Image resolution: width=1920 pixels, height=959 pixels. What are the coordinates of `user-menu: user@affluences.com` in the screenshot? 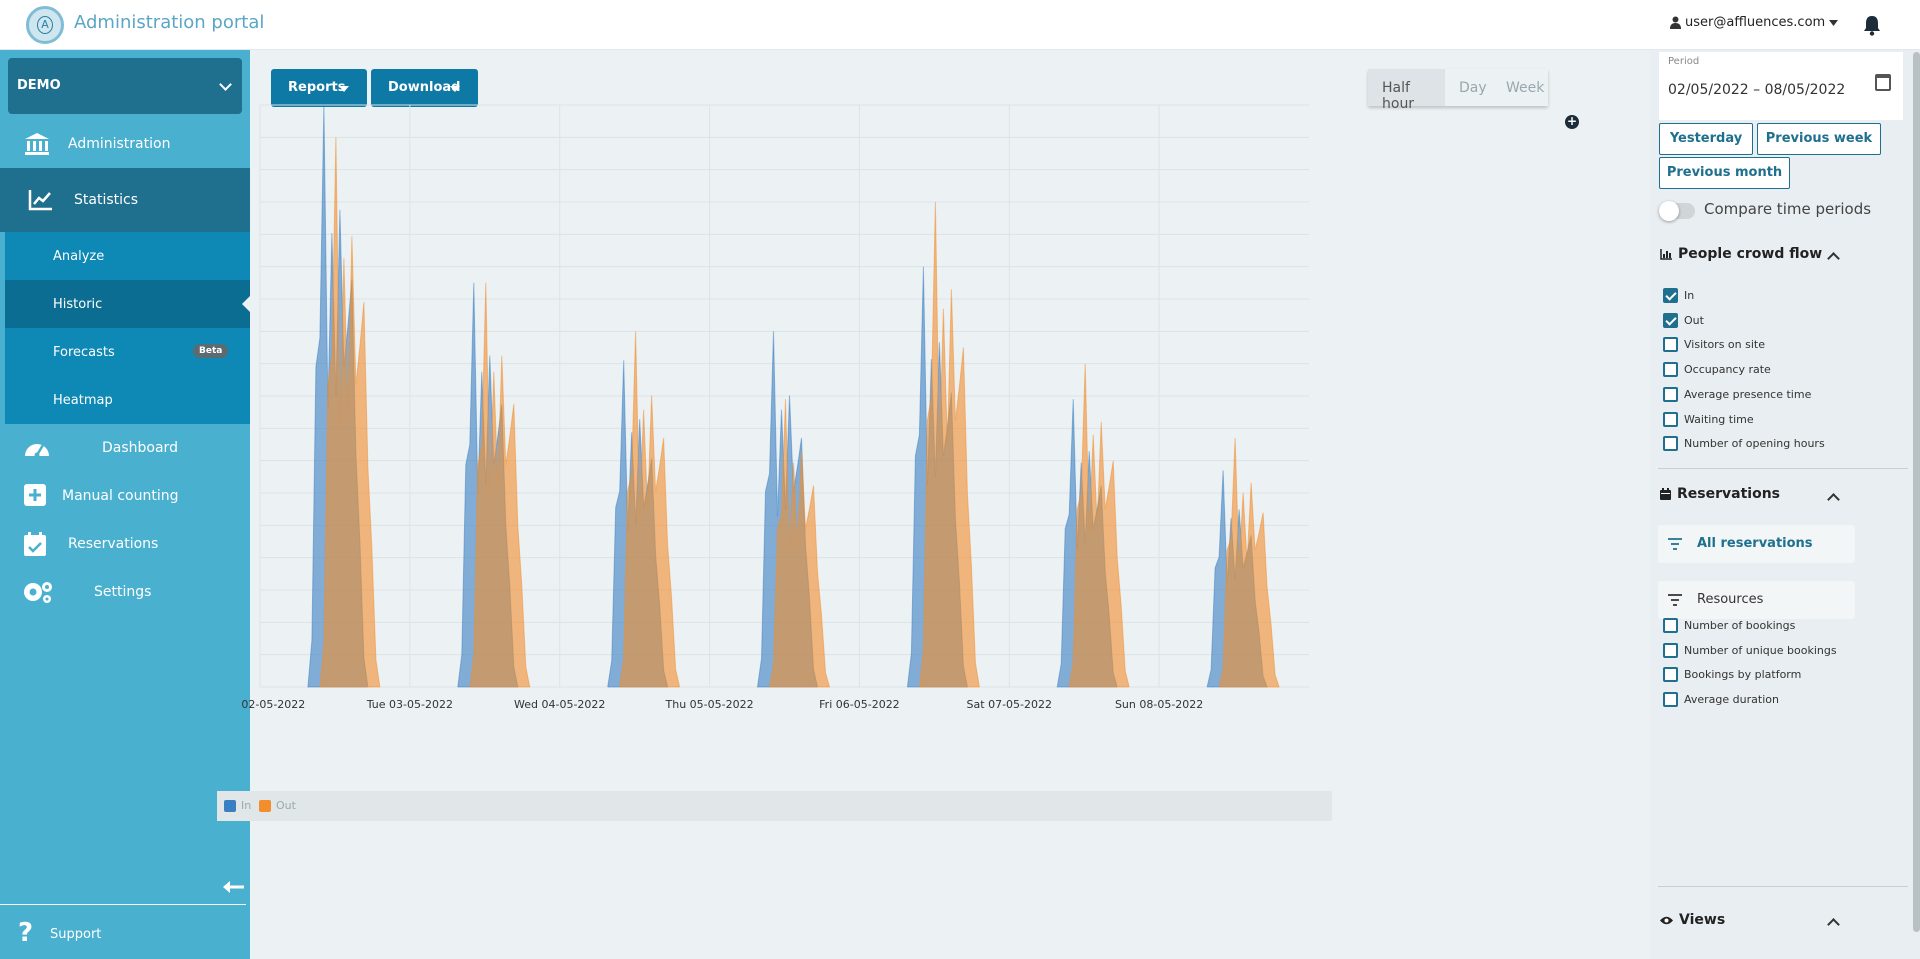 It's located at (1754, 22).